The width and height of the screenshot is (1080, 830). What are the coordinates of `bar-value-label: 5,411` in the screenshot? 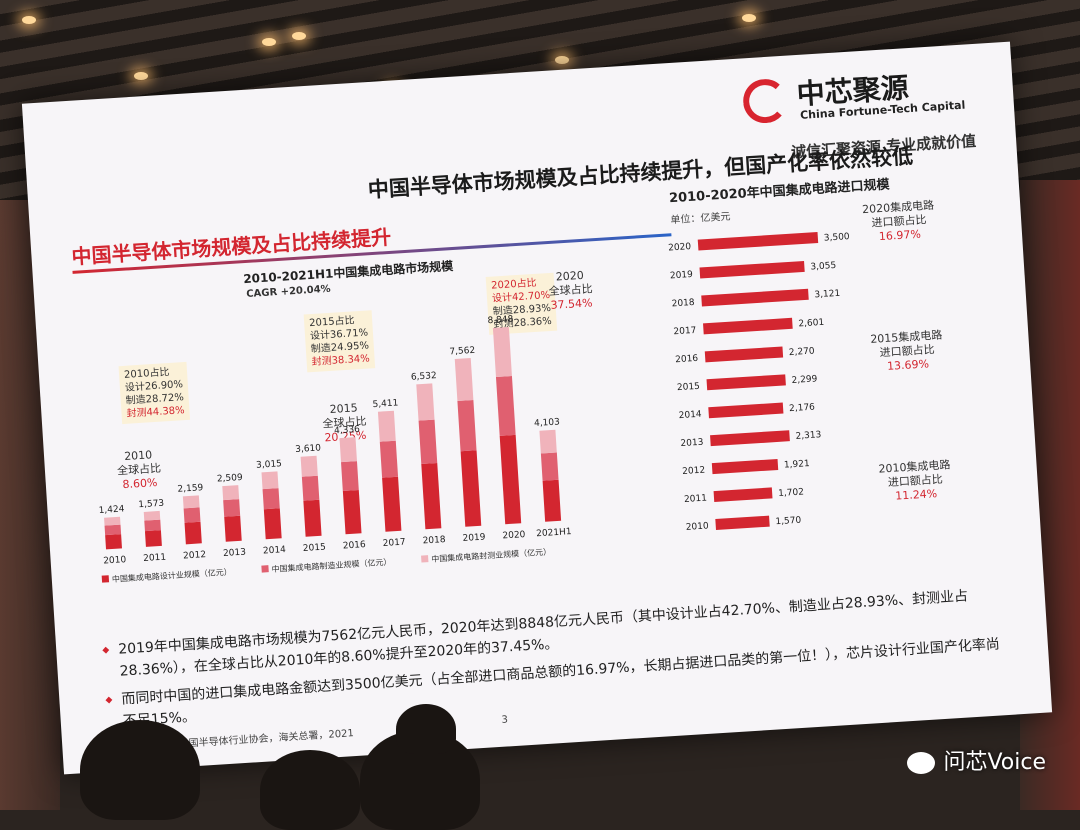 It's located at (385, 404).